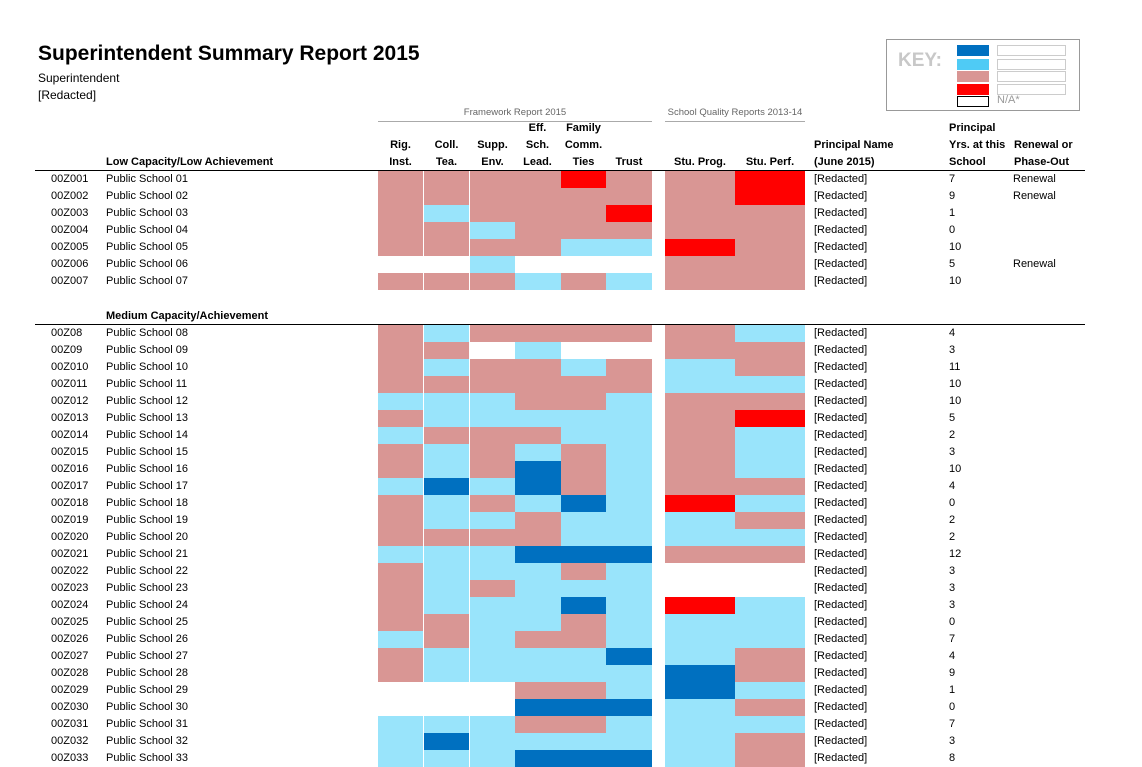  I want to click on table-row: 00Z019 Public School 19 [Redacted] 2, so click(571, 520).